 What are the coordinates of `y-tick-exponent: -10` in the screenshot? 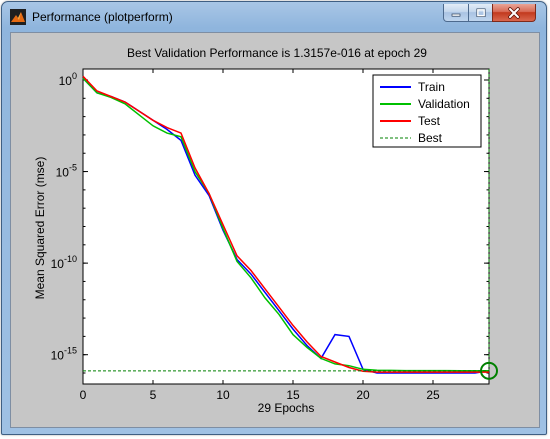 It's located at (70, 259).